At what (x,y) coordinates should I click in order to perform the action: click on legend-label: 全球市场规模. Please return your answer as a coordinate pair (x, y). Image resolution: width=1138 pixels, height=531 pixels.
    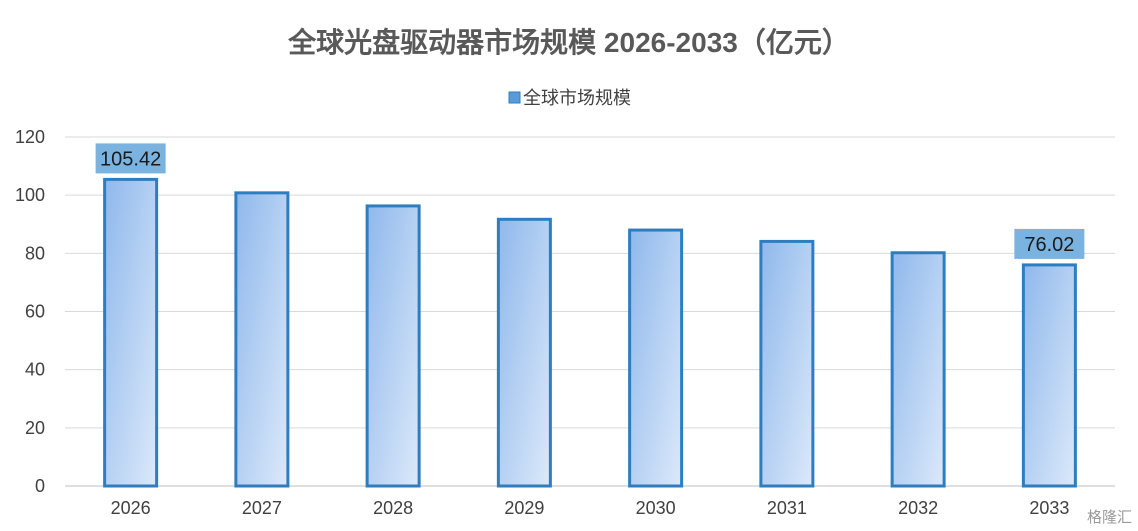
    Looking at the image, I should click on (577, 98).